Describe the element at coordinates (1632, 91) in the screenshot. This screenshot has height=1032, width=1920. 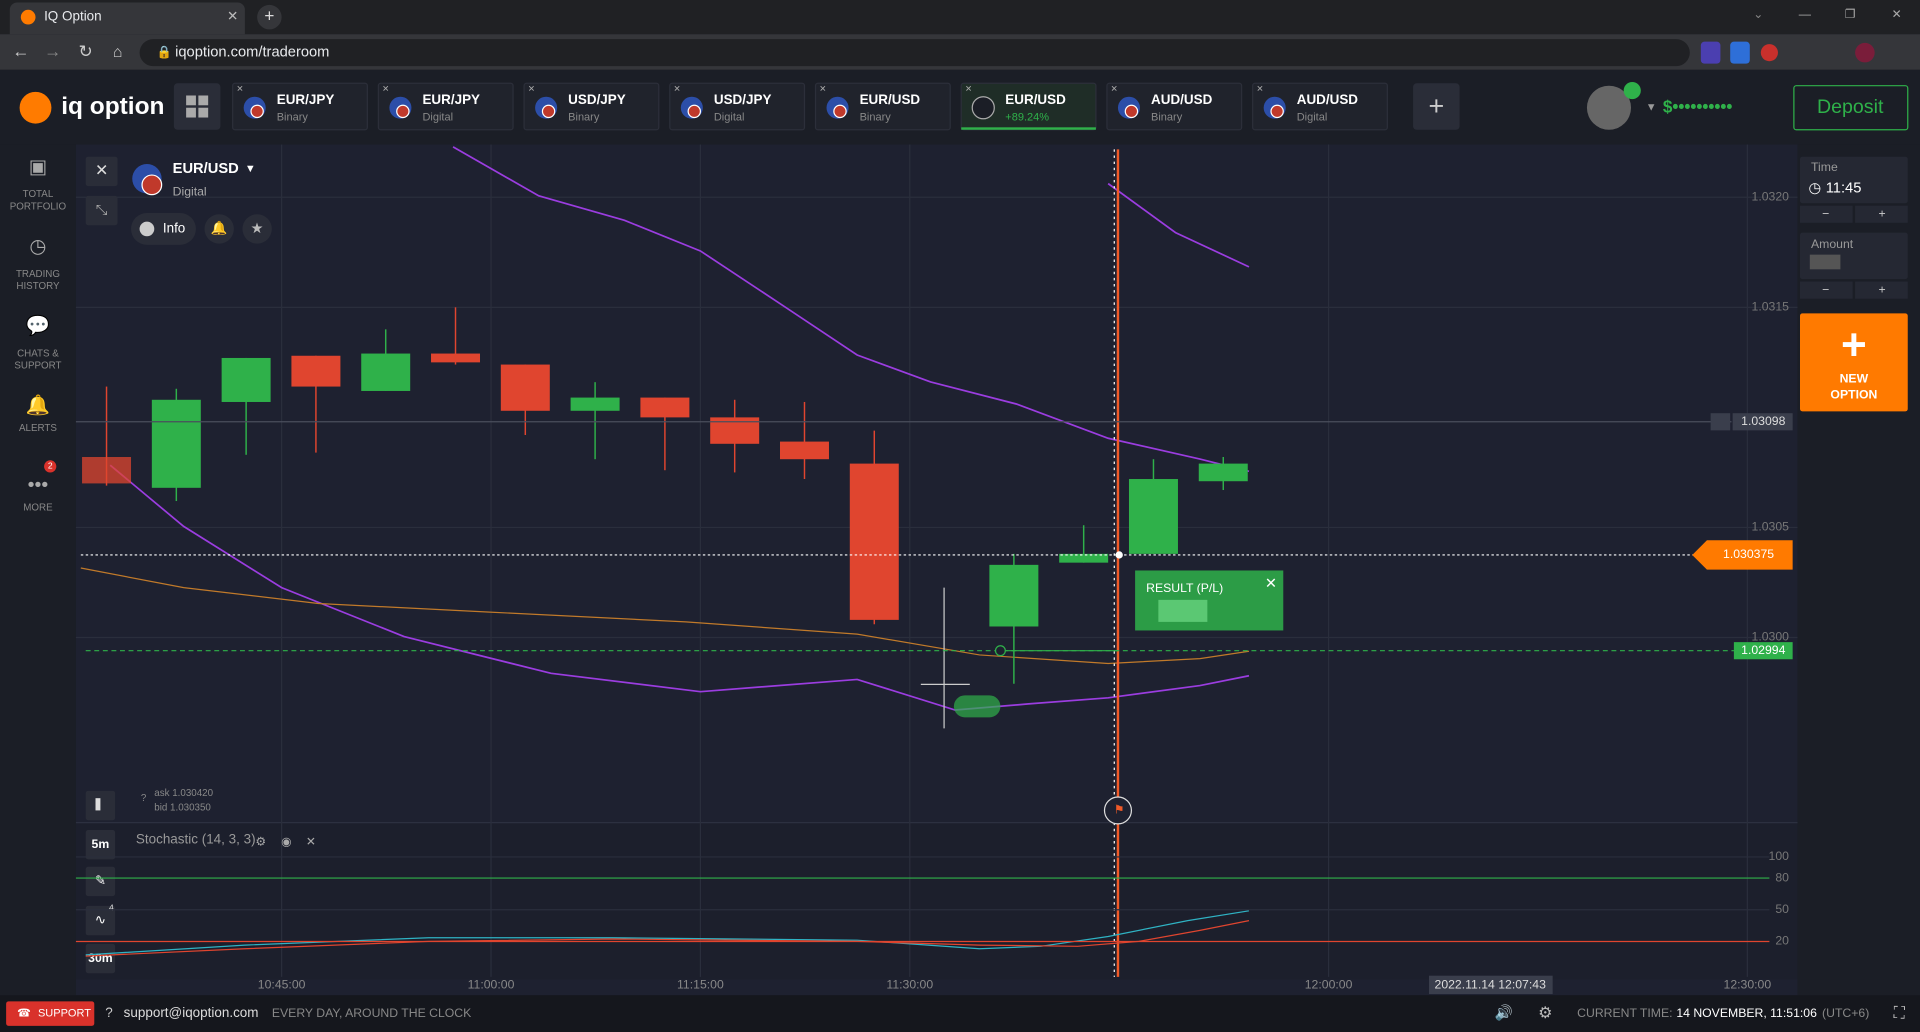
I see `verified` at that location.